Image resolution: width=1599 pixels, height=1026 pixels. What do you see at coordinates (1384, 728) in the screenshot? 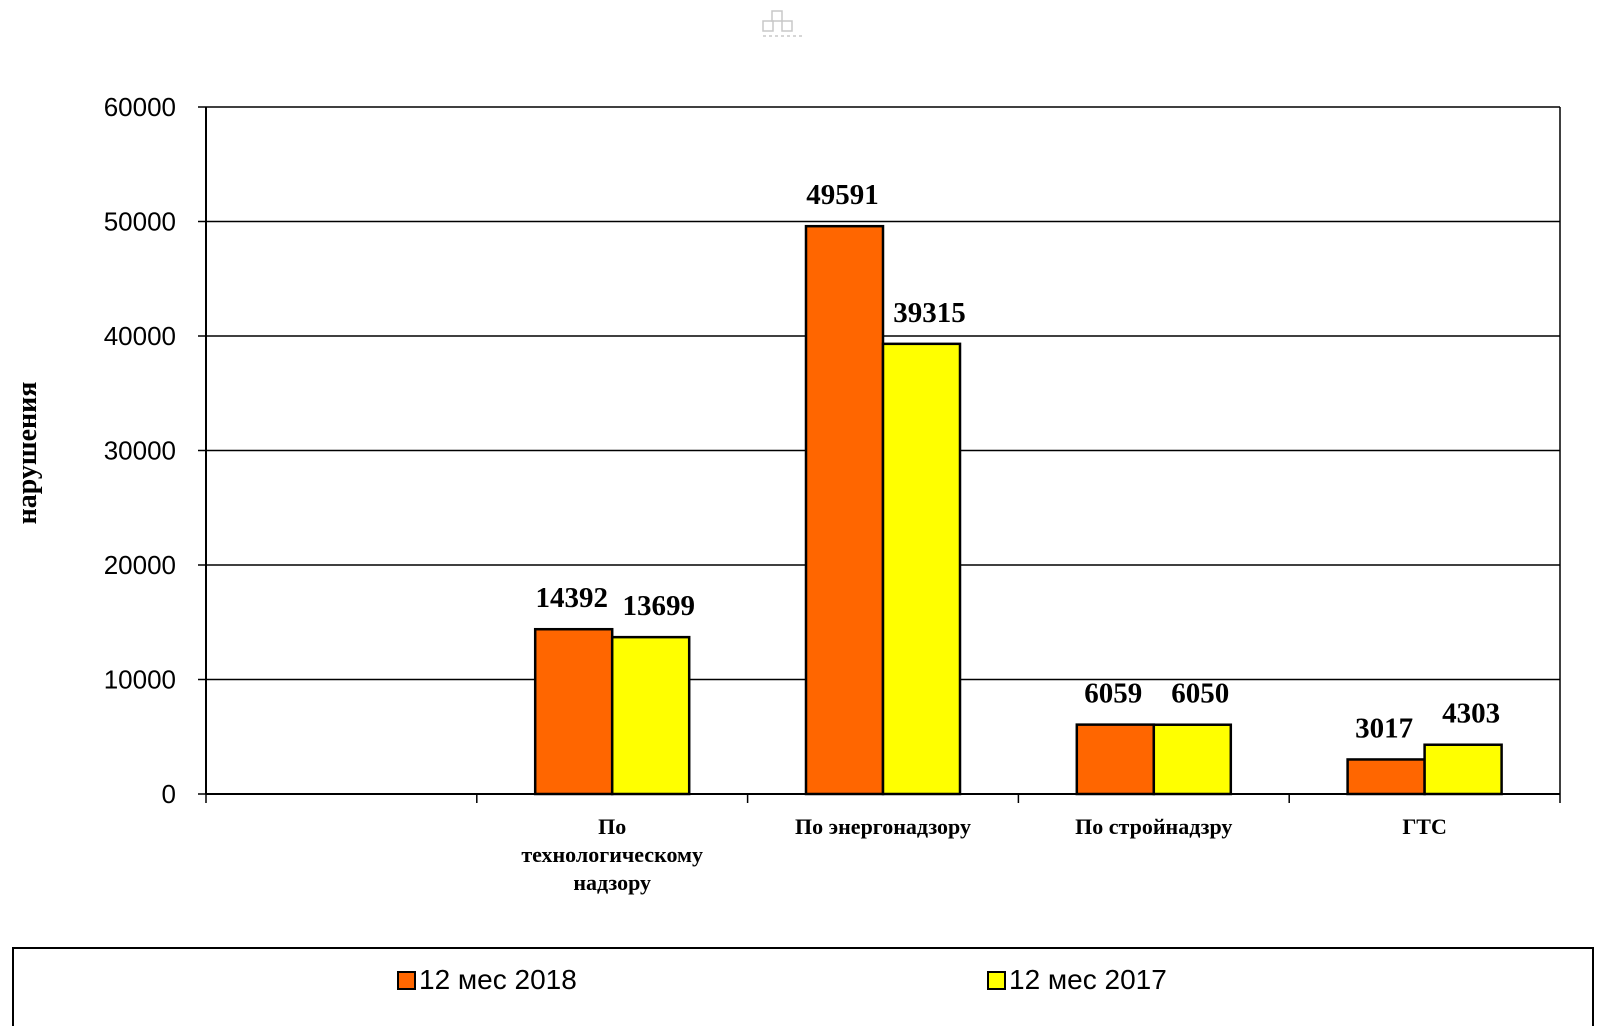
I see `data-label: 3017` at bounding box center [1384, 728].